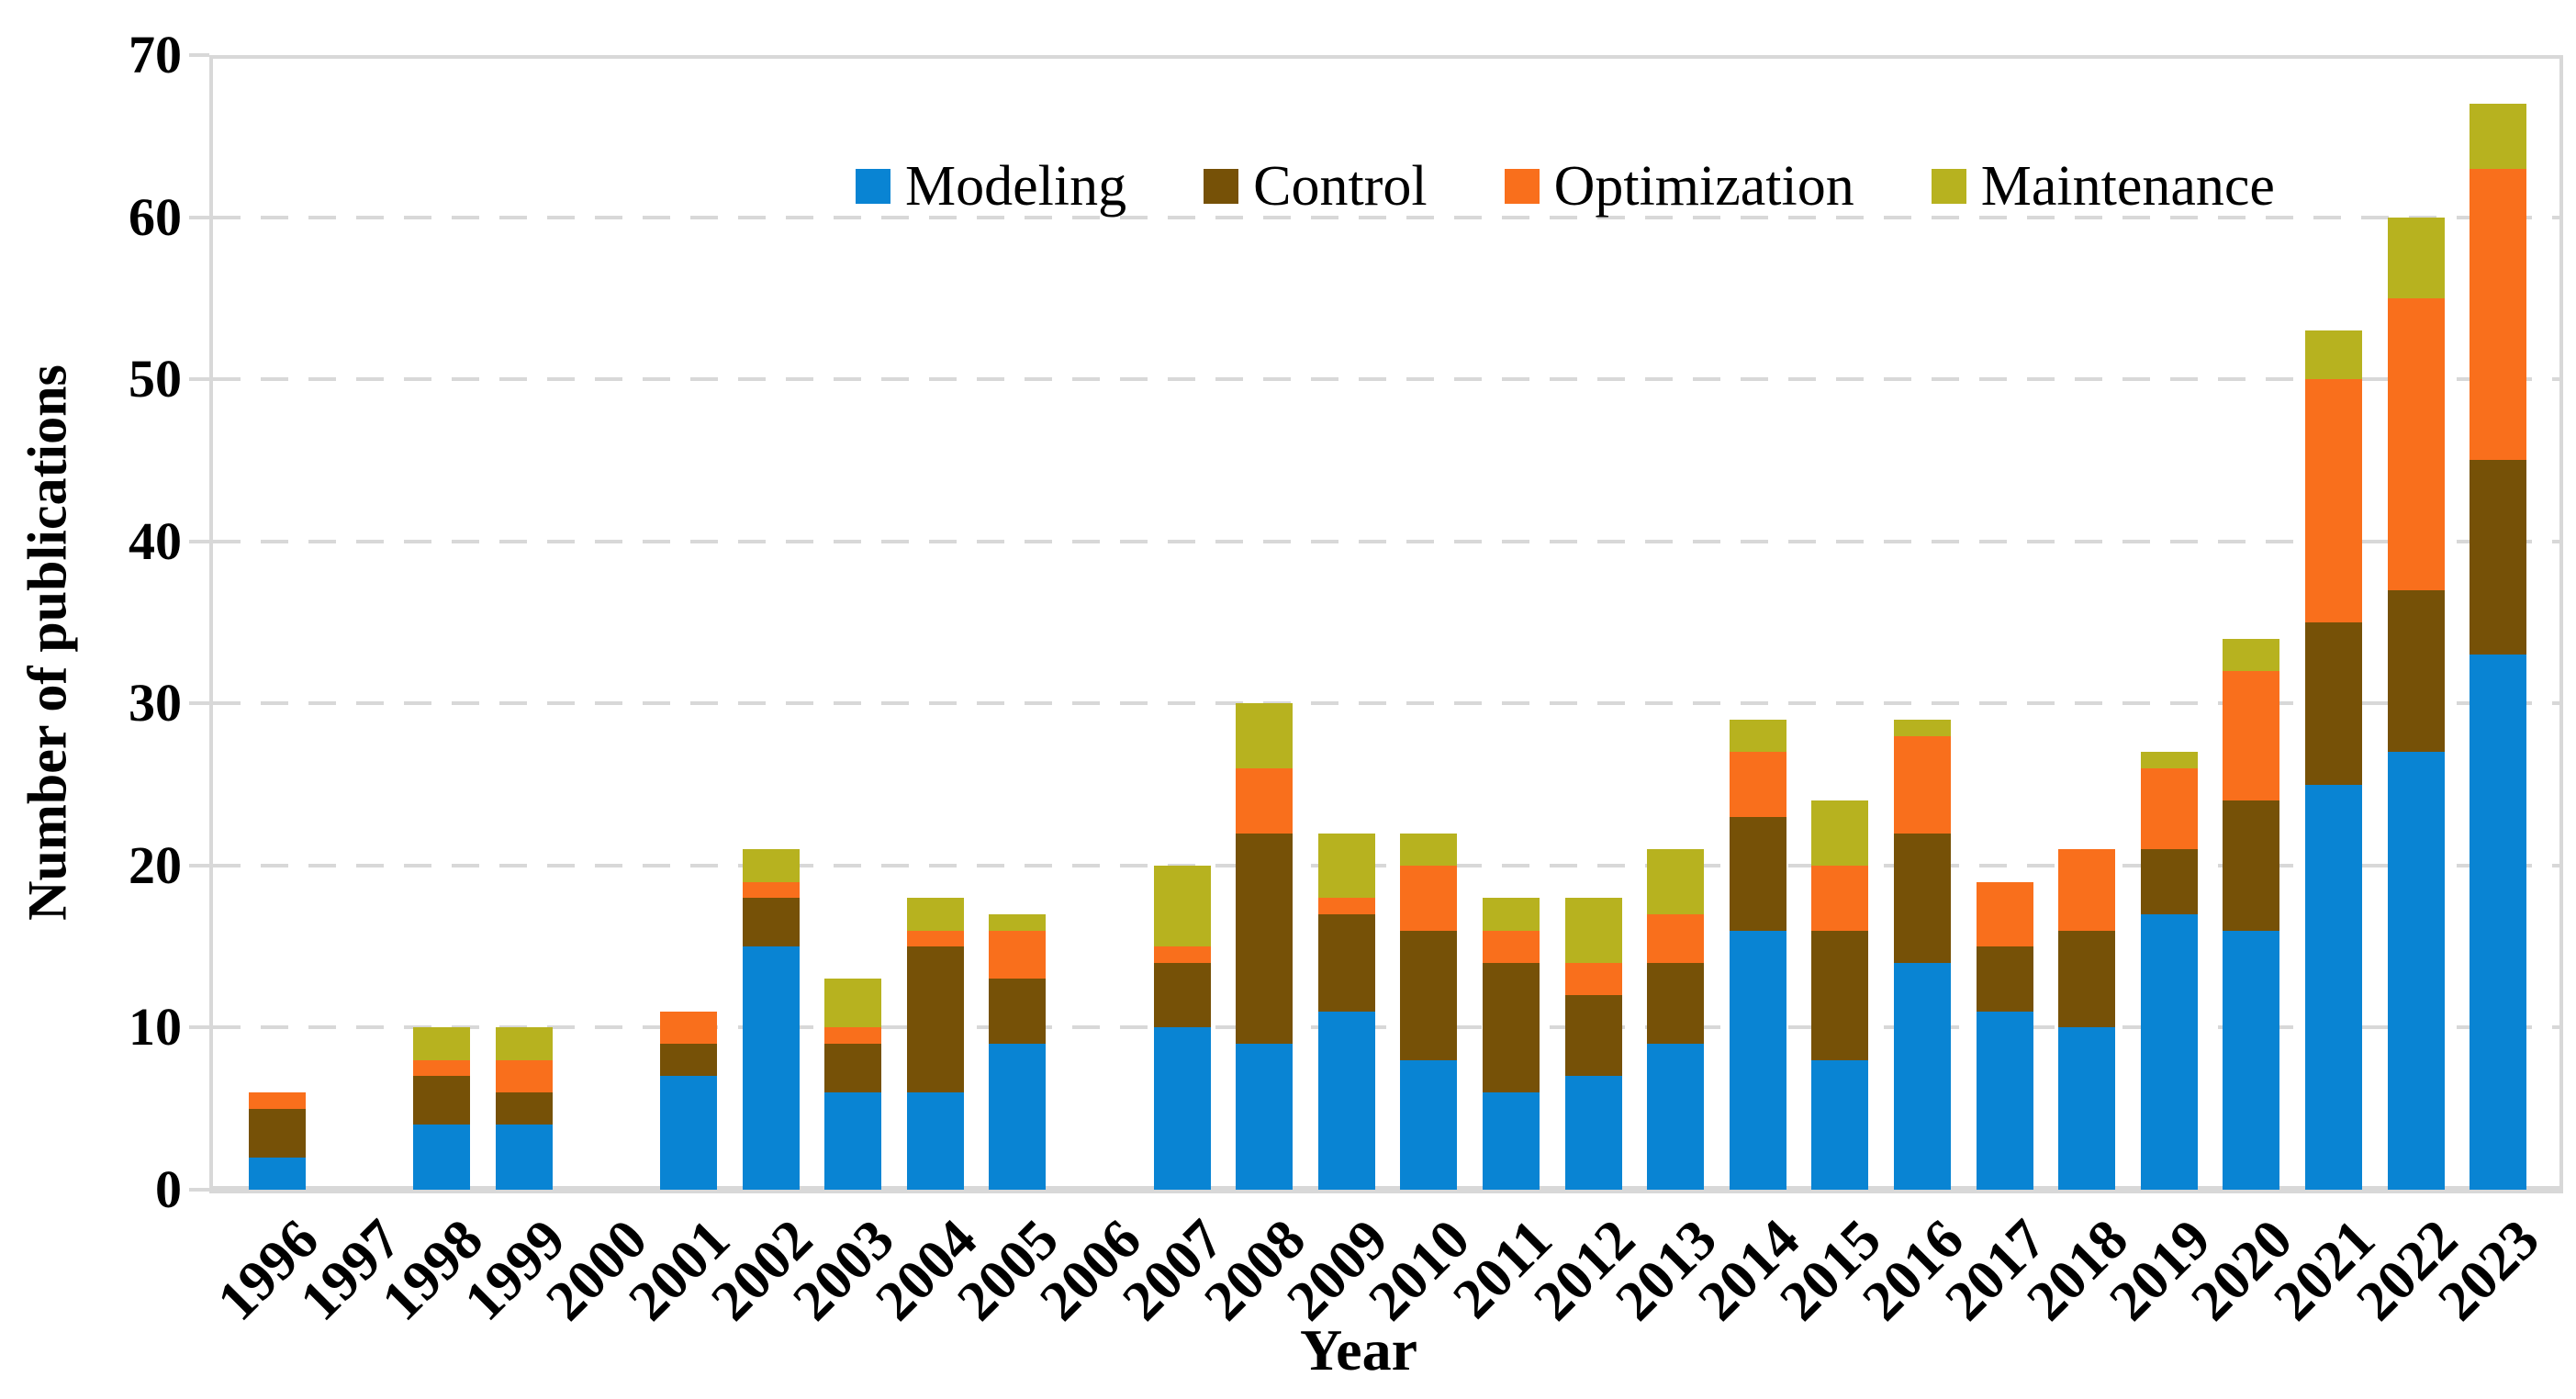 The image size is (2576, 1399). I want to click on bar-segment-2023-modeling, so click(2498, 922).